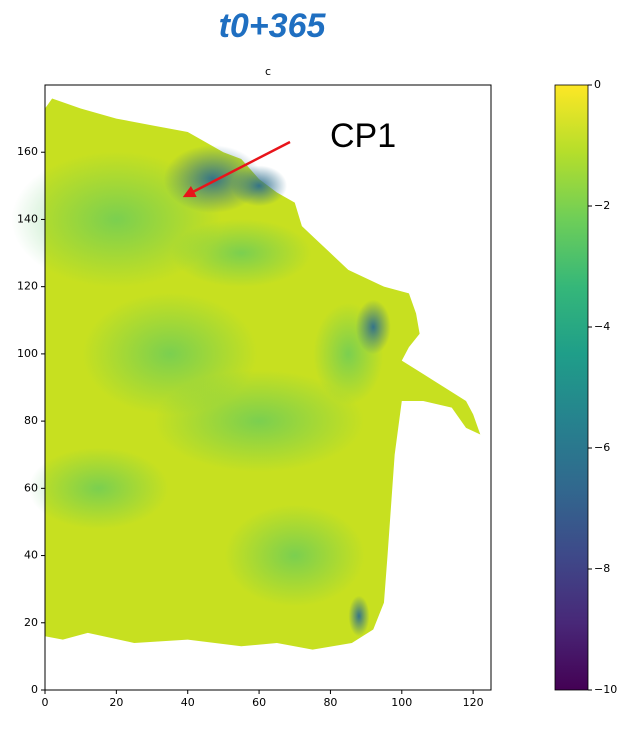  I want to click on annotation-arrow, so click(236, 169).